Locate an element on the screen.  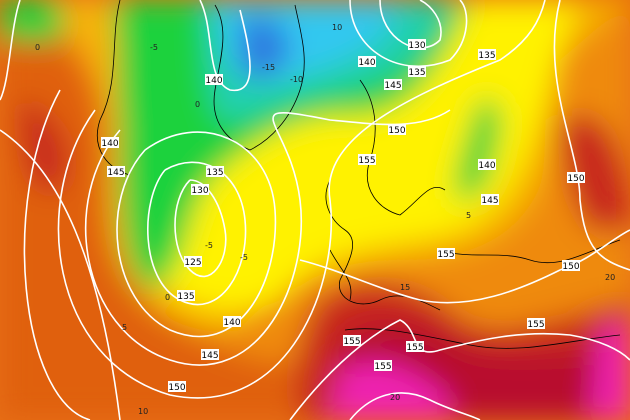
contour-label: 125 is located at coordinates (193, 262).